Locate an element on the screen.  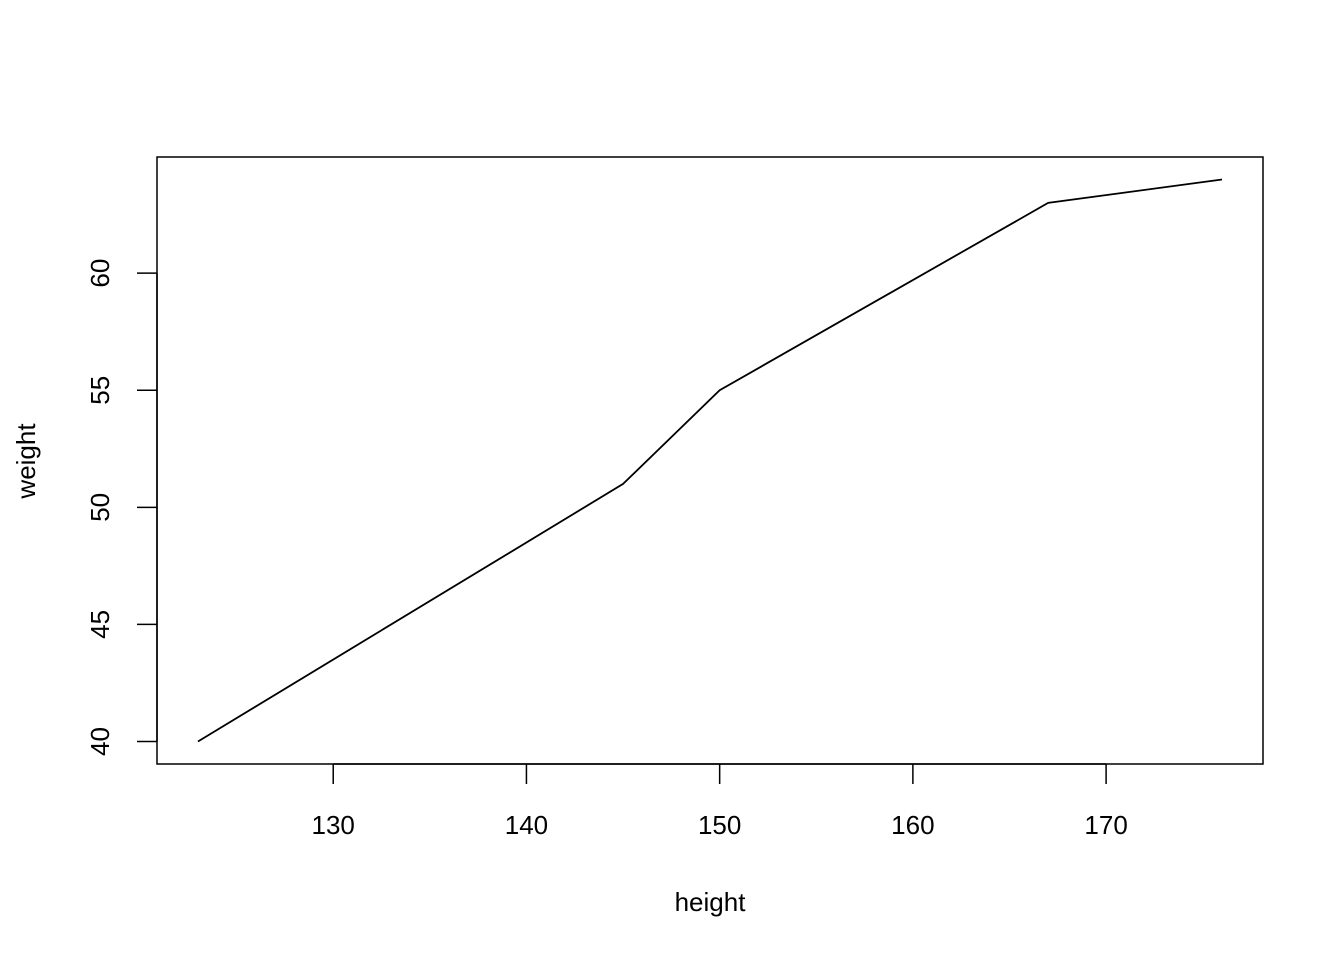
y-axis: 40 45 50 55 60 is located at coordinates (121, 507).